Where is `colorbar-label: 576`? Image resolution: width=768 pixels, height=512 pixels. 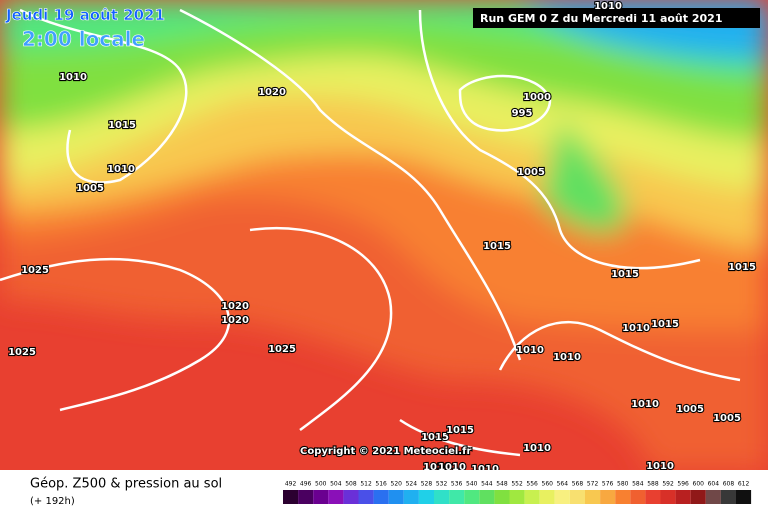
colorbar-label: 576 is located at coordinates (608, 484).